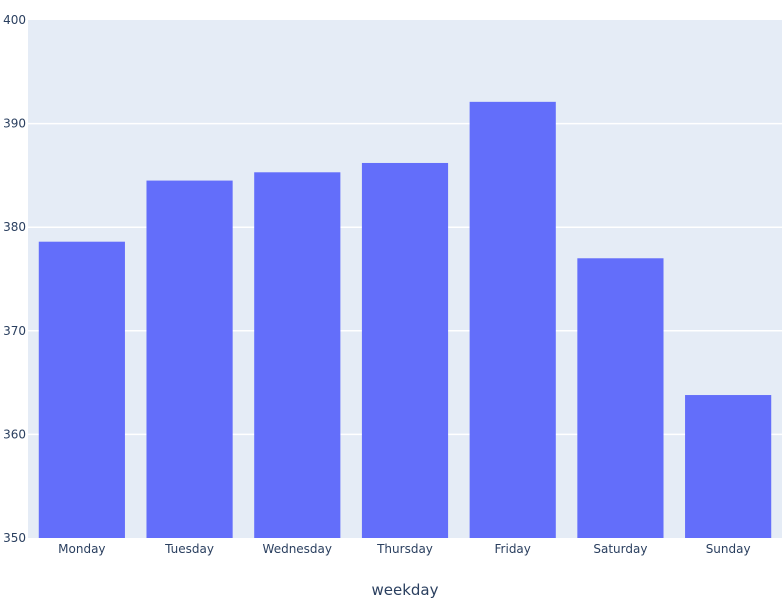 This screenshot has width=782, height=599. I want to click on x-tick-label: Thursday, so click(404, 549).